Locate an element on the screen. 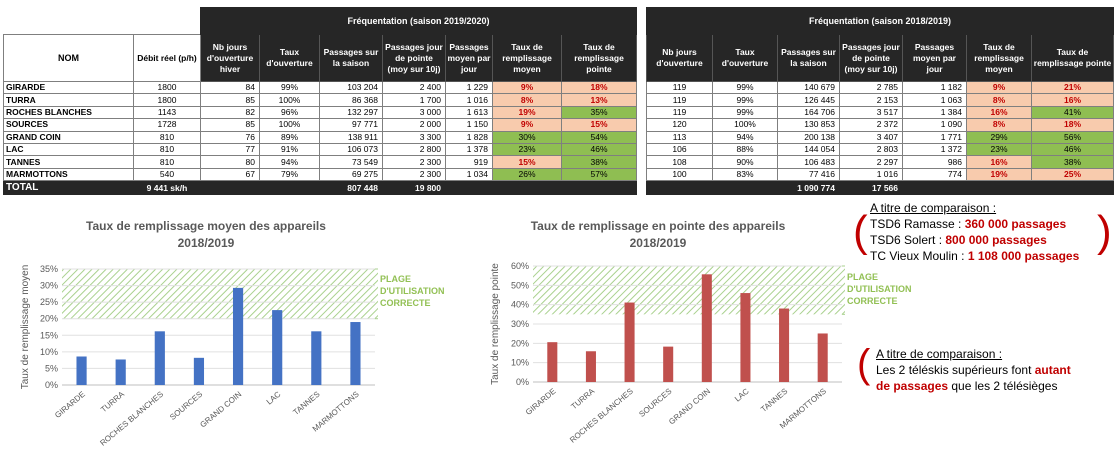 The height and width of the screenshot is (467, 1118). season-banner-2018-2019: Fréquentation (saison 2018/2019) is located at coordinates (880, 21).